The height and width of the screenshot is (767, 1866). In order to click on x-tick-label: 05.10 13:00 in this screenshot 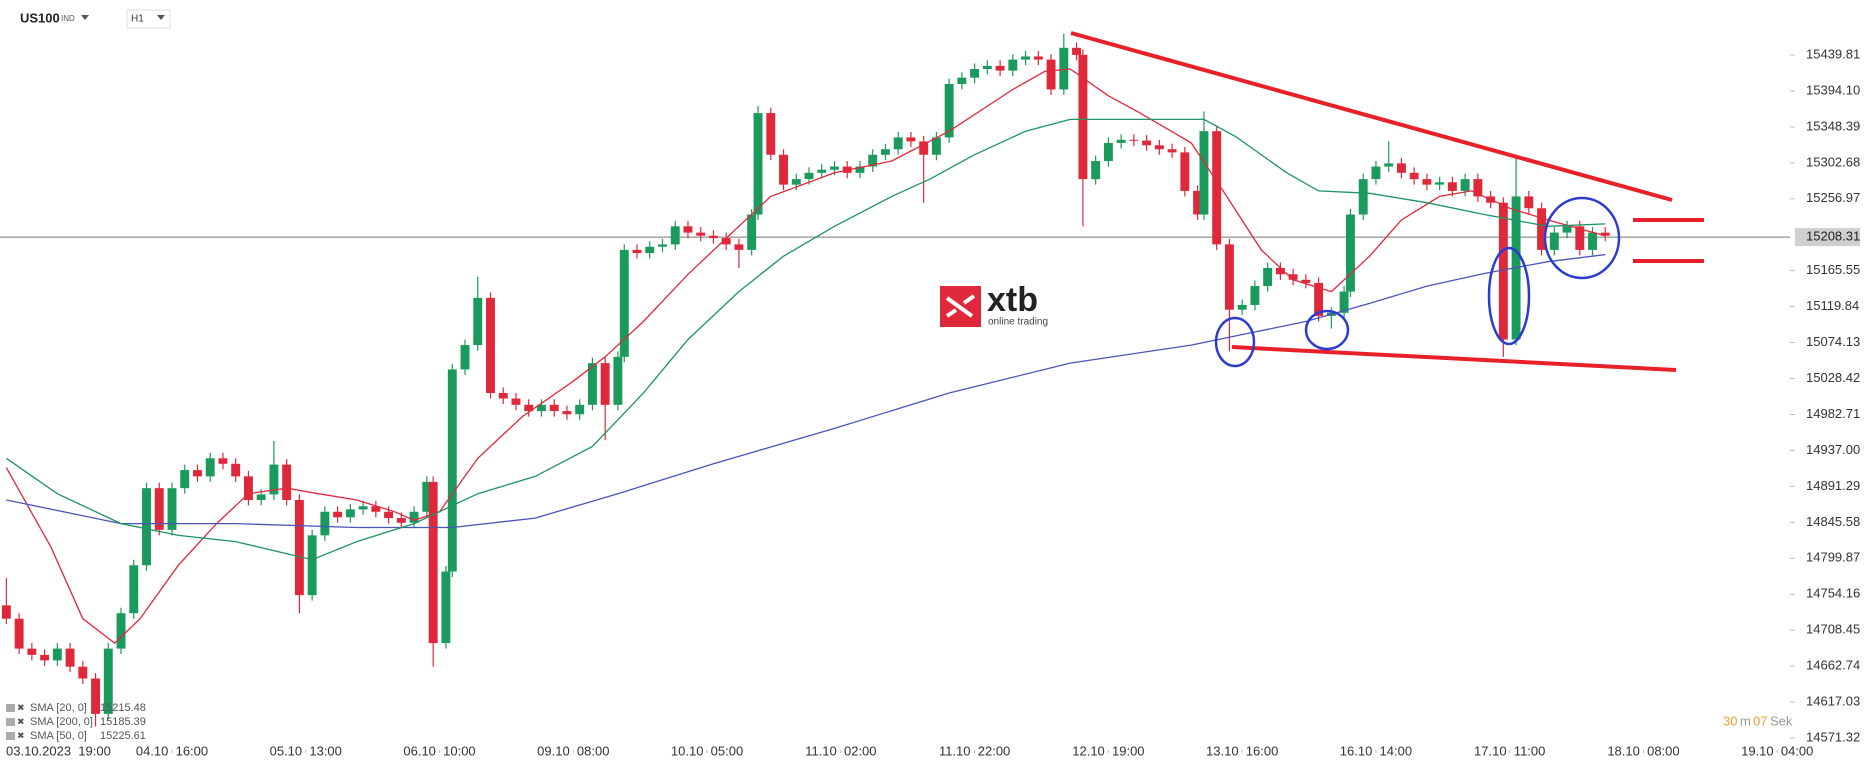, I will do `click(306, 750)`.